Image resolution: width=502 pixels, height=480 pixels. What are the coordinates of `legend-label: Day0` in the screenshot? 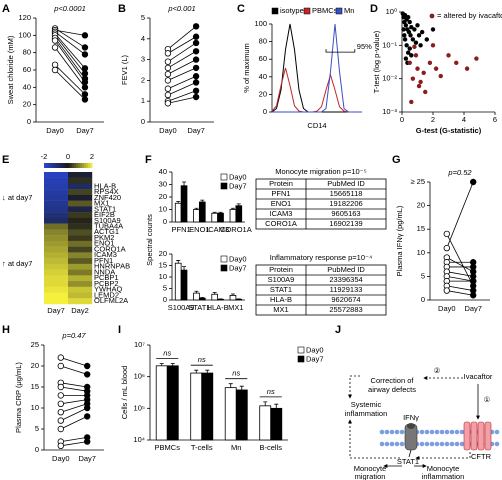 It's located at (315, 349).